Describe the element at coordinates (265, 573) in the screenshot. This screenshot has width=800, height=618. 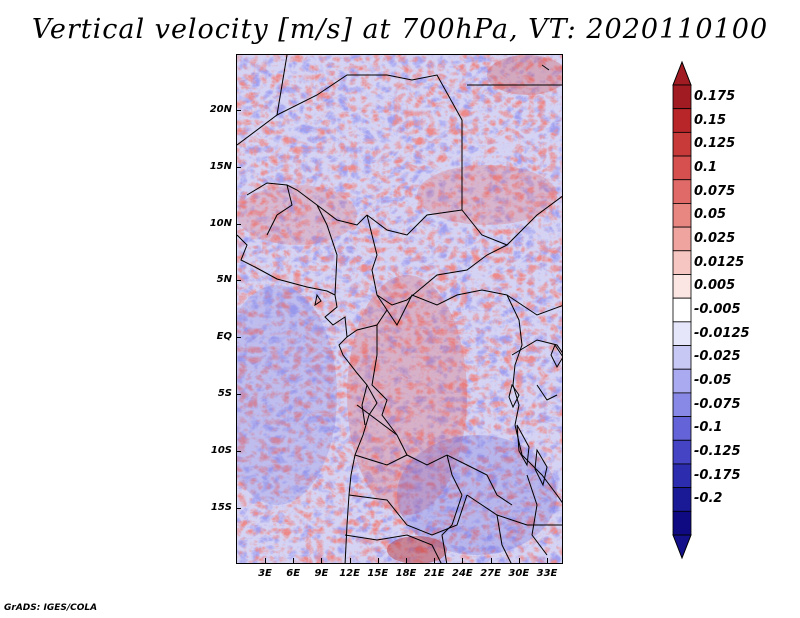
I see `longitude-label: 3E` at that location.